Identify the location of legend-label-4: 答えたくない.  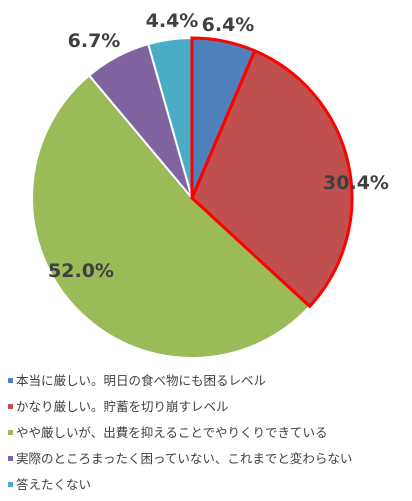
(53, 484).